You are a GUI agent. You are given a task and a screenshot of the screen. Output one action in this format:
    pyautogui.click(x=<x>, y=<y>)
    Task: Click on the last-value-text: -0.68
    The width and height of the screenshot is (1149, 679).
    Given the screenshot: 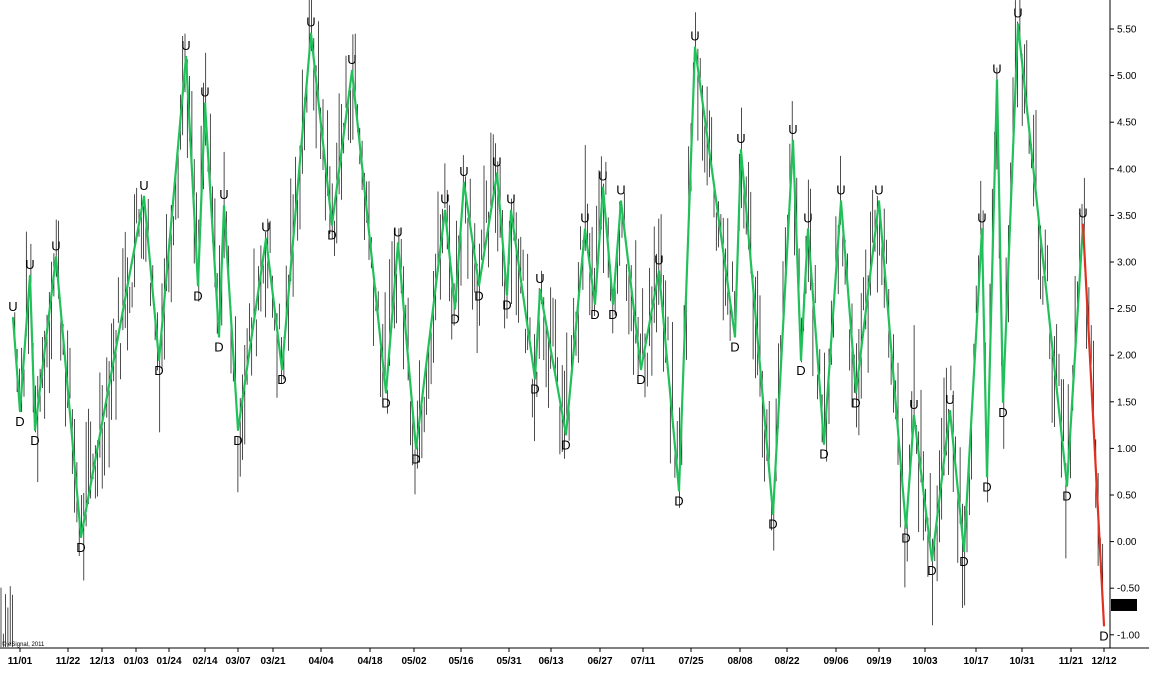 What is the action you would take?
    pyautogui.click(x=1124, y=606)
    